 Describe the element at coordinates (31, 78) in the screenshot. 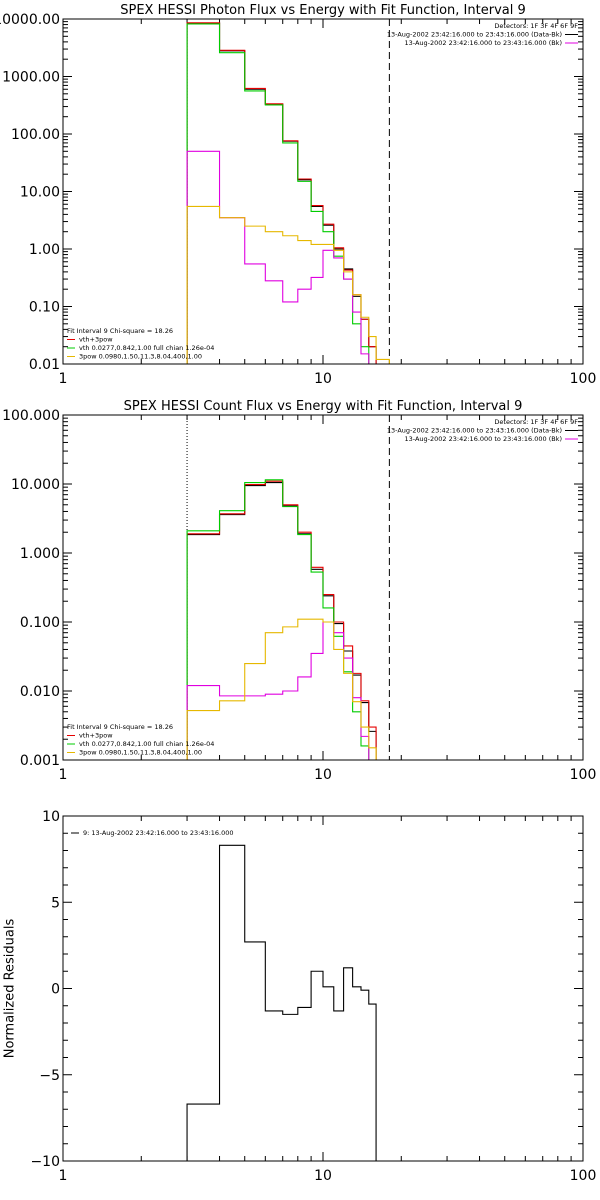

I see `y-tick-label: 1000.00` at that location.